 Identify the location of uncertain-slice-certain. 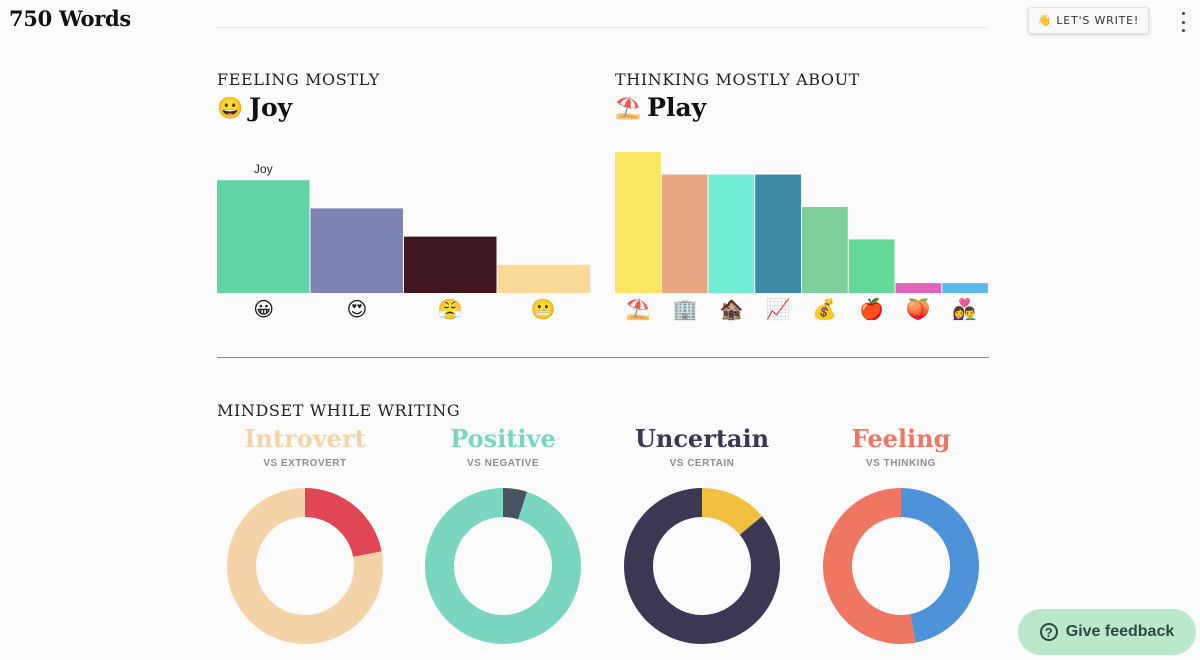
(732, 511).